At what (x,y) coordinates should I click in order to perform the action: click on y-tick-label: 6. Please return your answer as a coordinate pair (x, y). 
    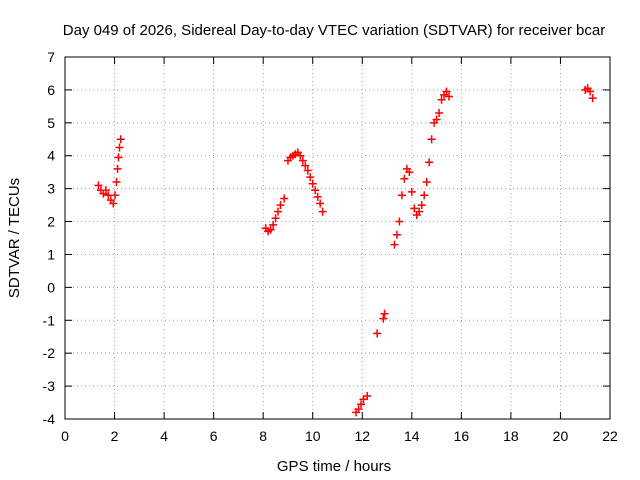
    Looking at the image, I should click on (51, 90).